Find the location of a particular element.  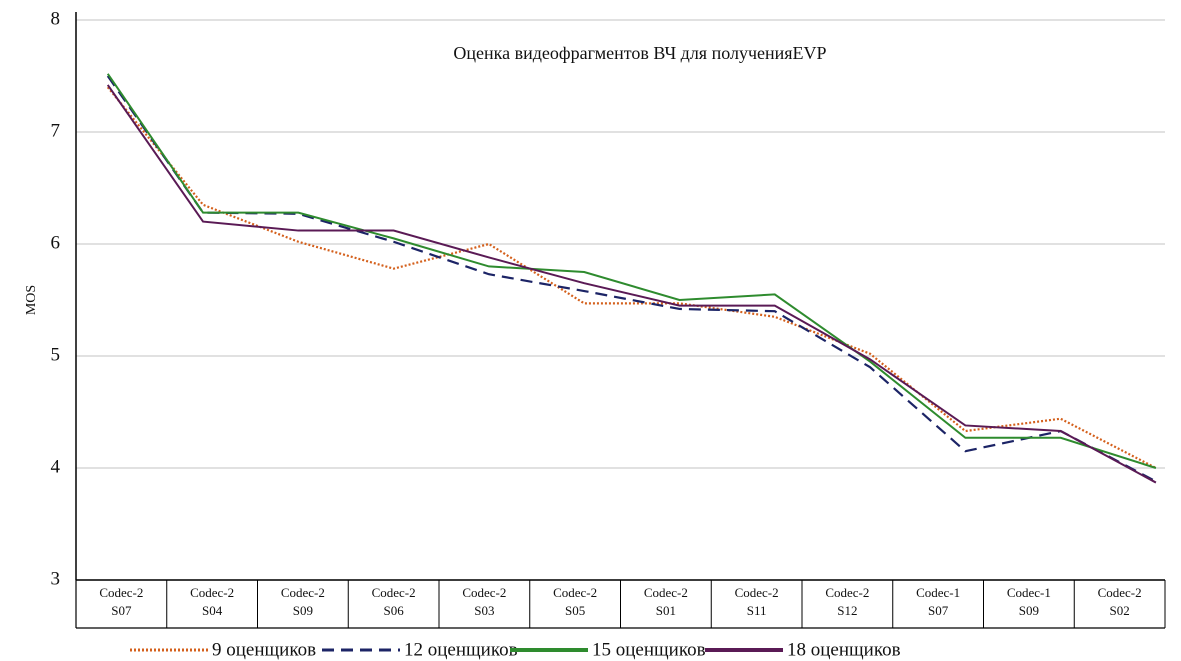

legend-label: 18 оценщиков is located at coordinates (844, 649).